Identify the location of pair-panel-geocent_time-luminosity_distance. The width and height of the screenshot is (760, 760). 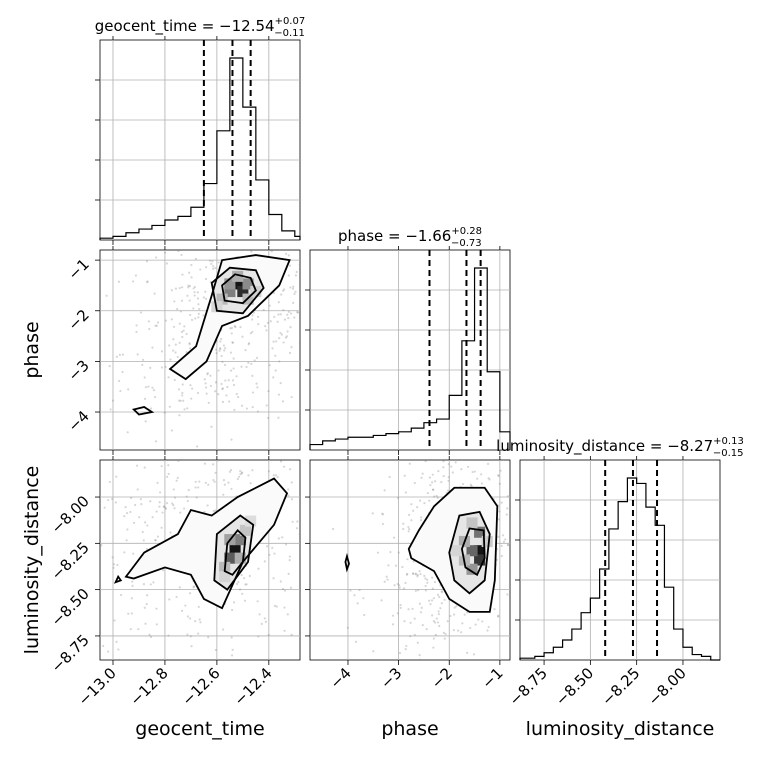
(198, 560).